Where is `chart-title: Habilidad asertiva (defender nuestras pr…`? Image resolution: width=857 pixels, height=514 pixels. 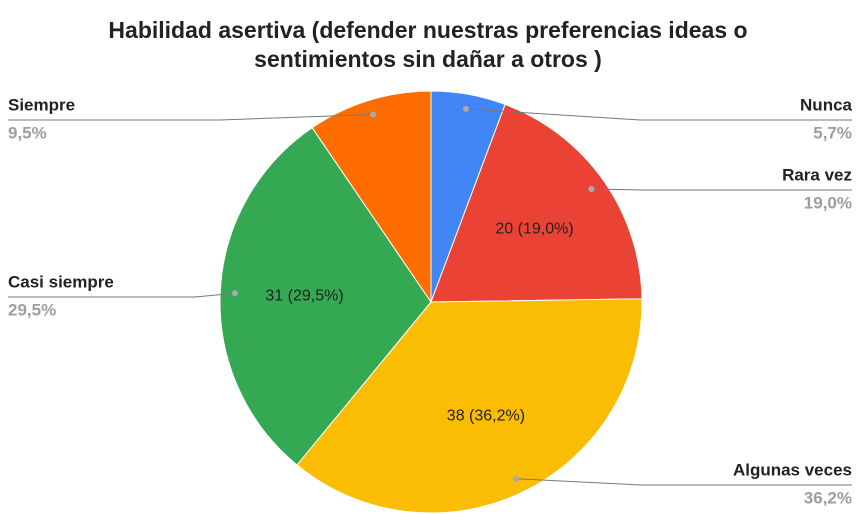
chart-title: Habilidad asertiva (defender nuestras pr… is located at coordinates (427, 30).